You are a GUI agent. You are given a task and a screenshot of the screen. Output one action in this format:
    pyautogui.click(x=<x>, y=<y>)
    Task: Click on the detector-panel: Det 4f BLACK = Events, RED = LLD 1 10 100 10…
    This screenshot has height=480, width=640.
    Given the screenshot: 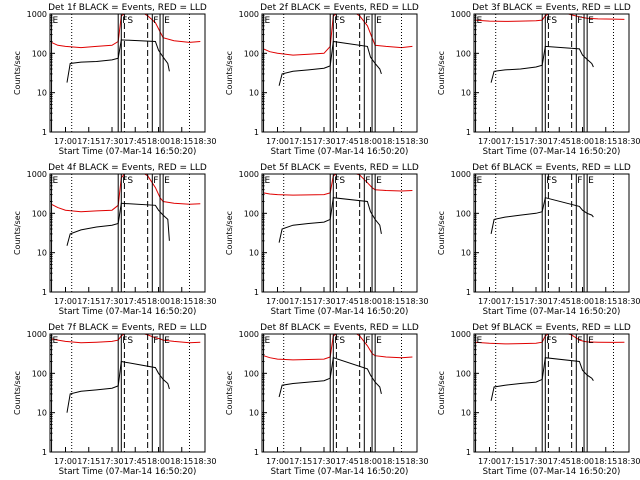 What is the action you would take?
    pyautogui.click(x=115, y=240)
    